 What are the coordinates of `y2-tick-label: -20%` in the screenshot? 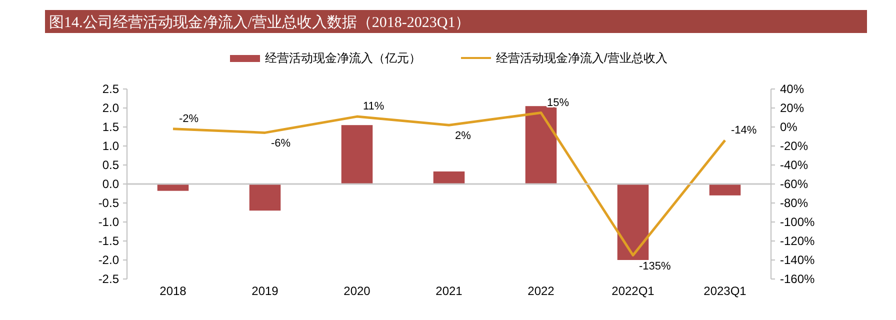 It's located at (794, 146).